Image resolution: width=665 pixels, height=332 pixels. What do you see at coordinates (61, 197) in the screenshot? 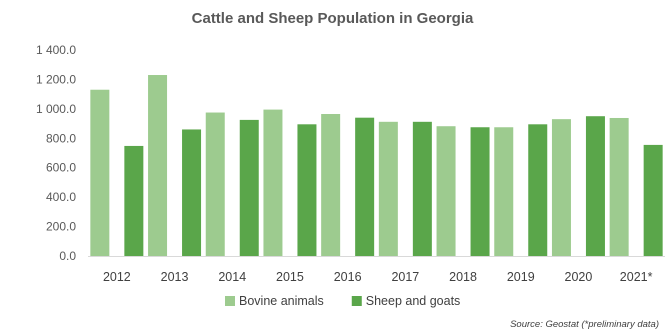
I see `y-tick-label: 400.0` at bounding box center [61, 197].